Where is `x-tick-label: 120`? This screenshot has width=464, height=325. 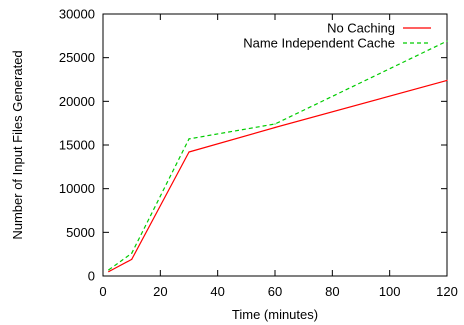
x-tick-label: 120 is located at coordinates (447, 291).